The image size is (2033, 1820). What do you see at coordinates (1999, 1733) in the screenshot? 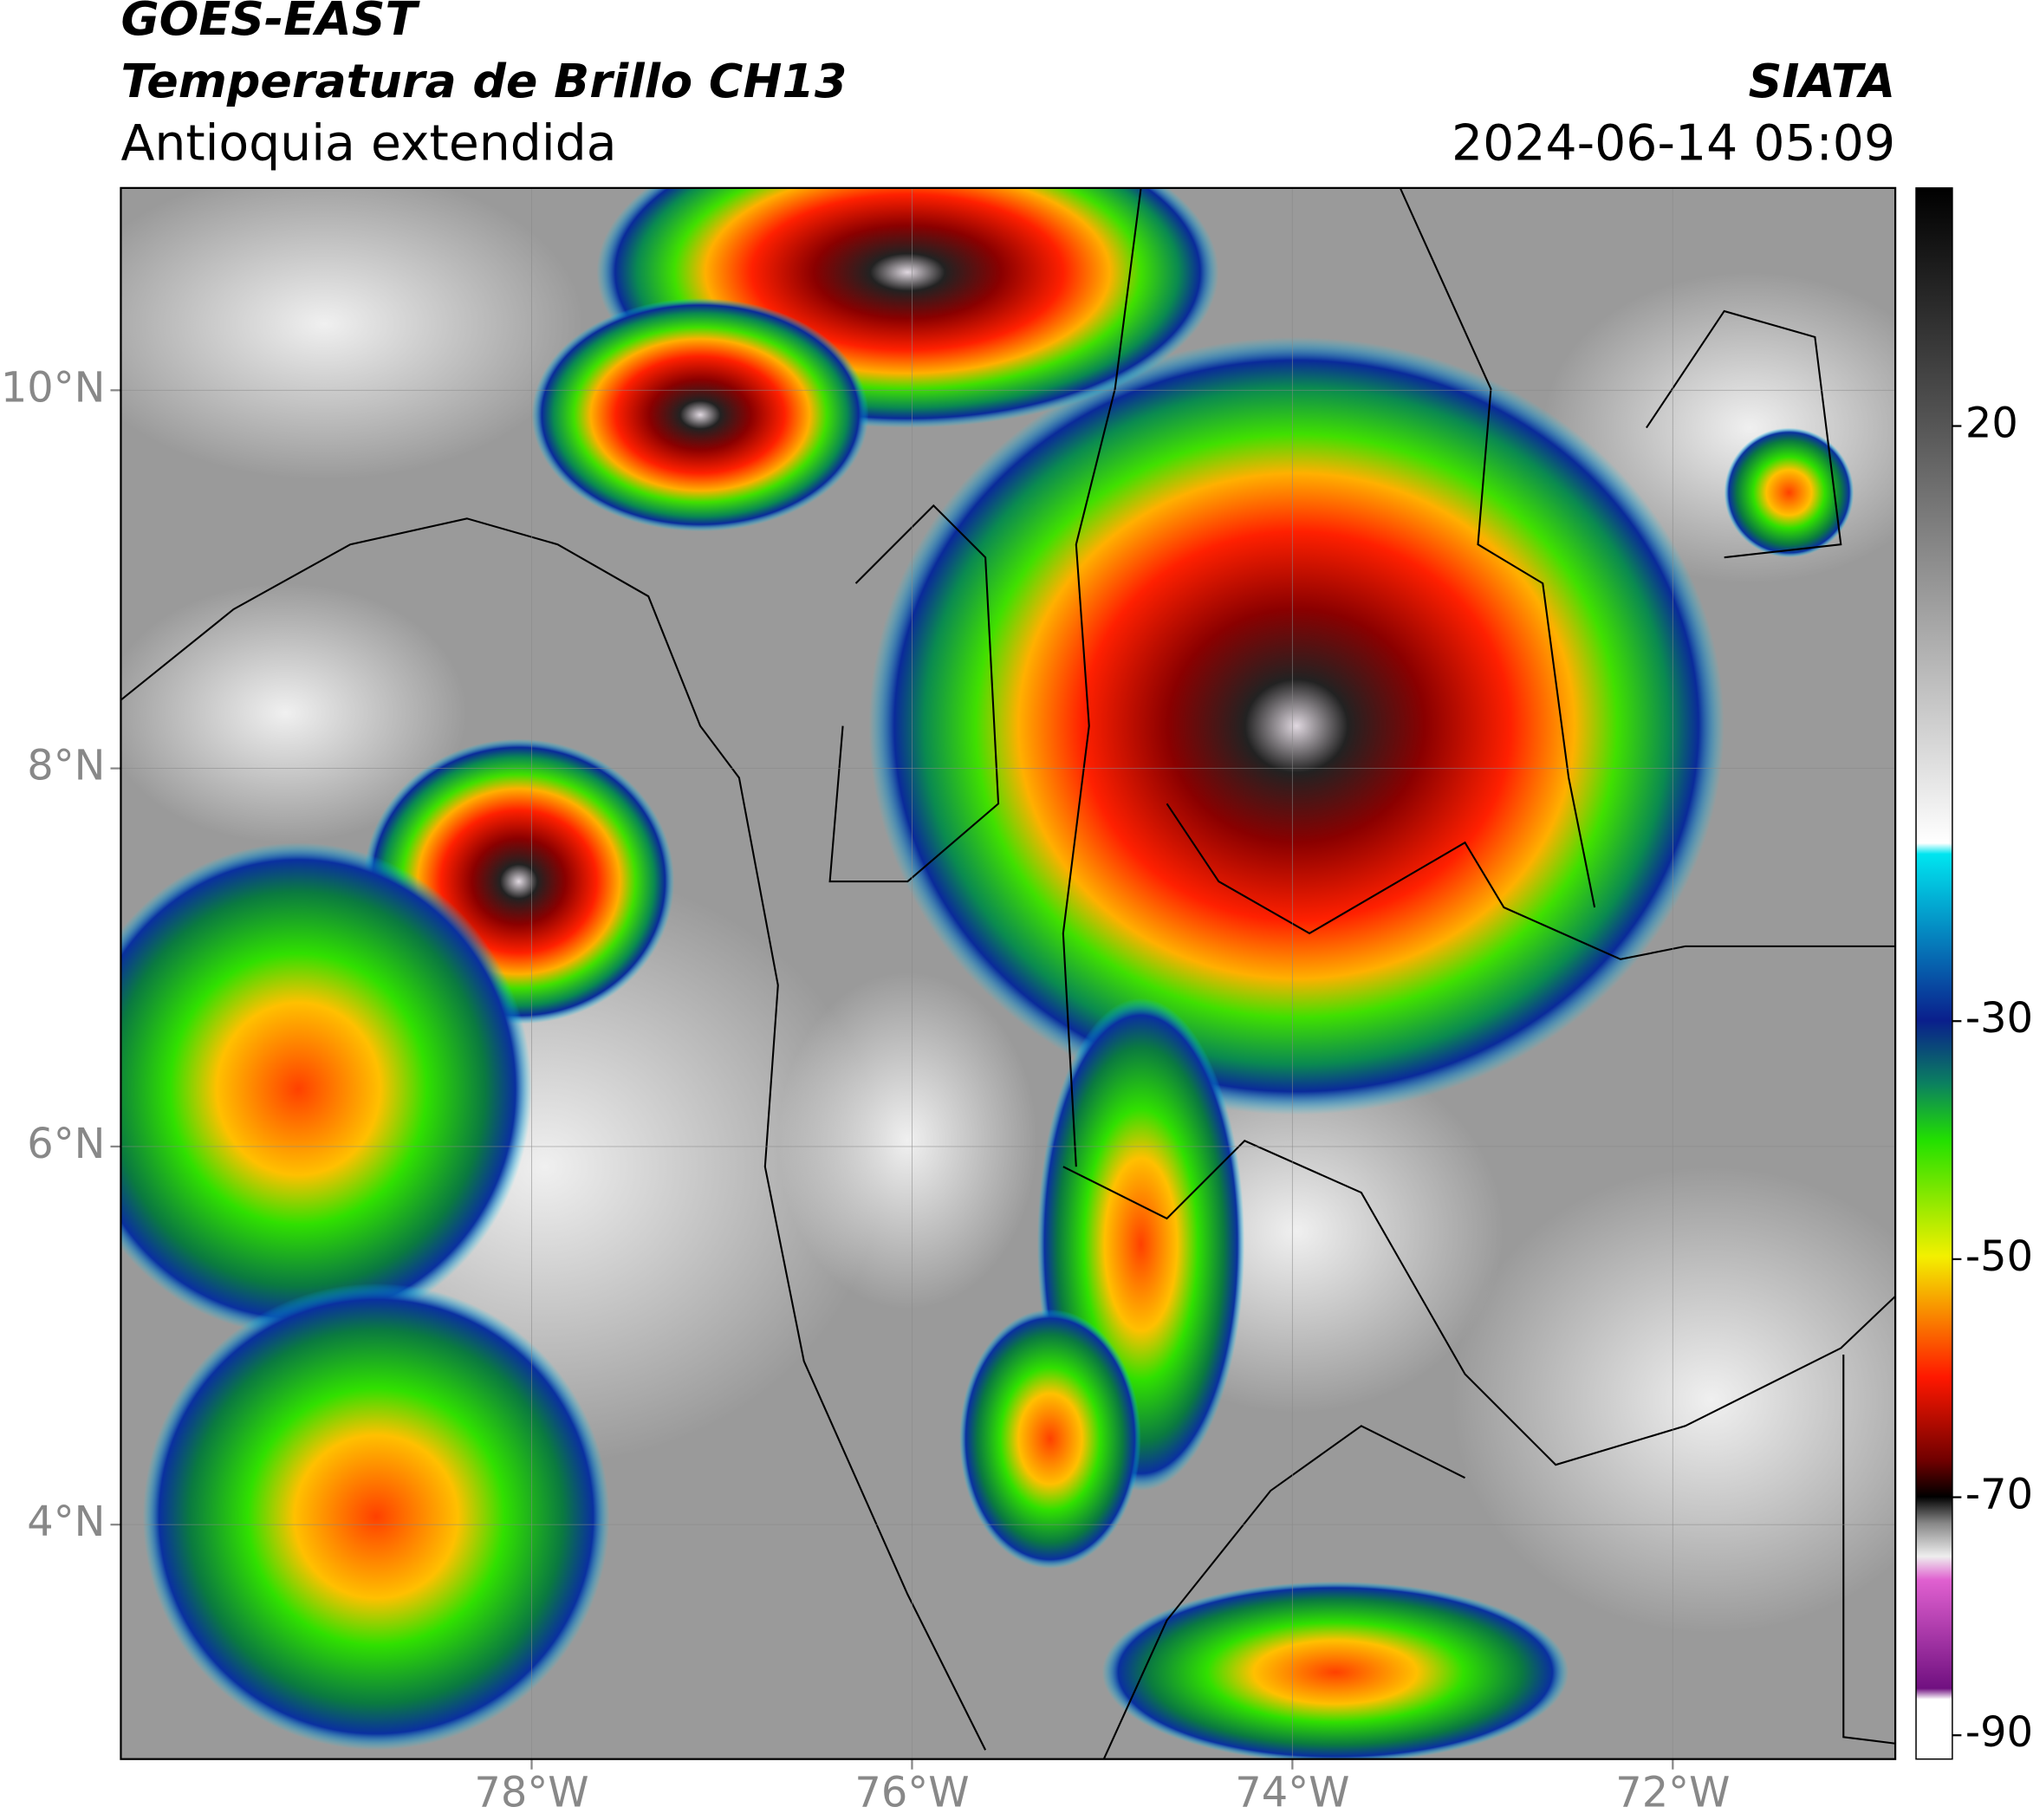
I see `colorbar-tick-label: -90` at bounding box center [1999, 1733].